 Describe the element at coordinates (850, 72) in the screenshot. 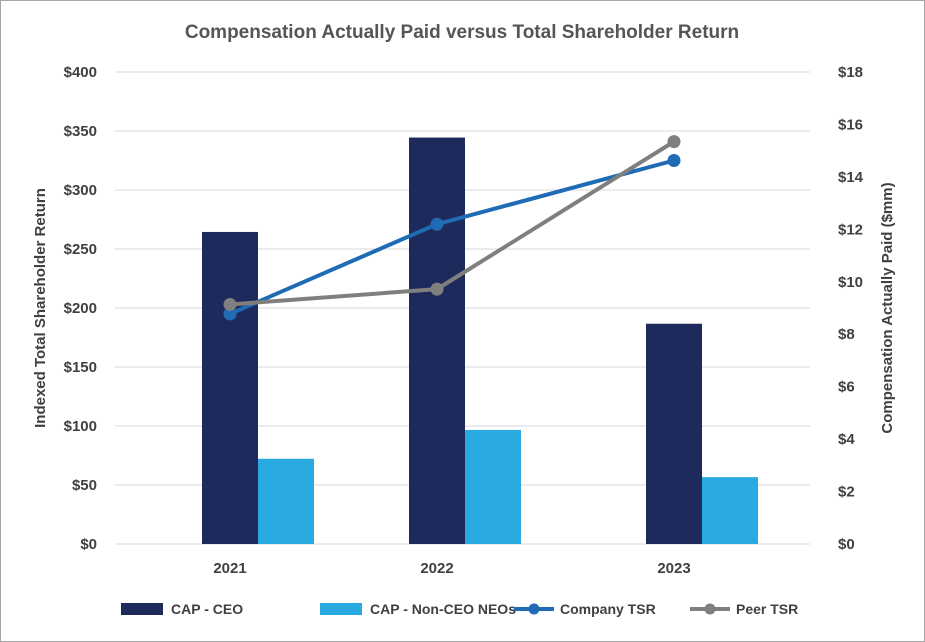

I see `right-tick-label: $18` at that location.